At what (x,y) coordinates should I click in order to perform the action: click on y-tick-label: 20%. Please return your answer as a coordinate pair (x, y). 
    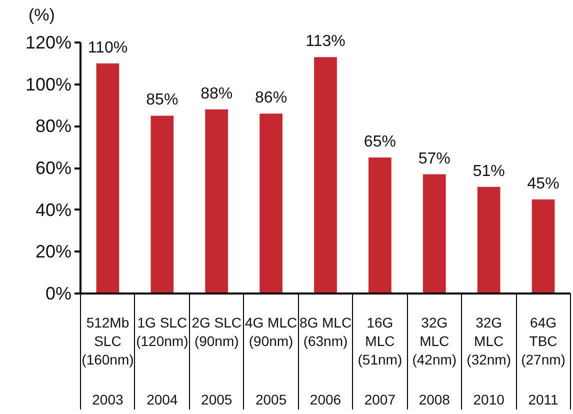
    Looking at the image, I should click on (53, 252).